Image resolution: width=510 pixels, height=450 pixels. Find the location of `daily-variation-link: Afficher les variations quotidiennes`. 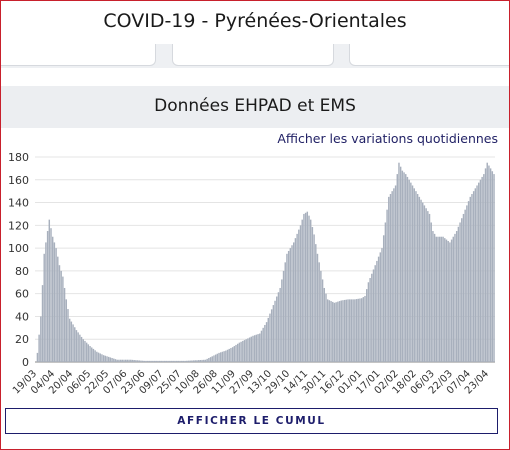

daily-variation-link: Afficher les variations quotidiennes is located at coordinates (387, 138).